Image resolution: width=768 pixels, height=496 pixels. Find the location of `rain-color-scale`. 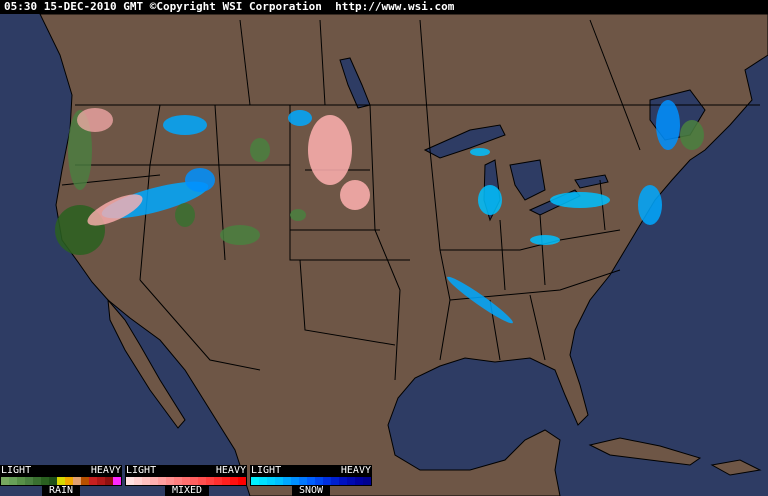

rain-color-scale is located at coordinates (61, 481).